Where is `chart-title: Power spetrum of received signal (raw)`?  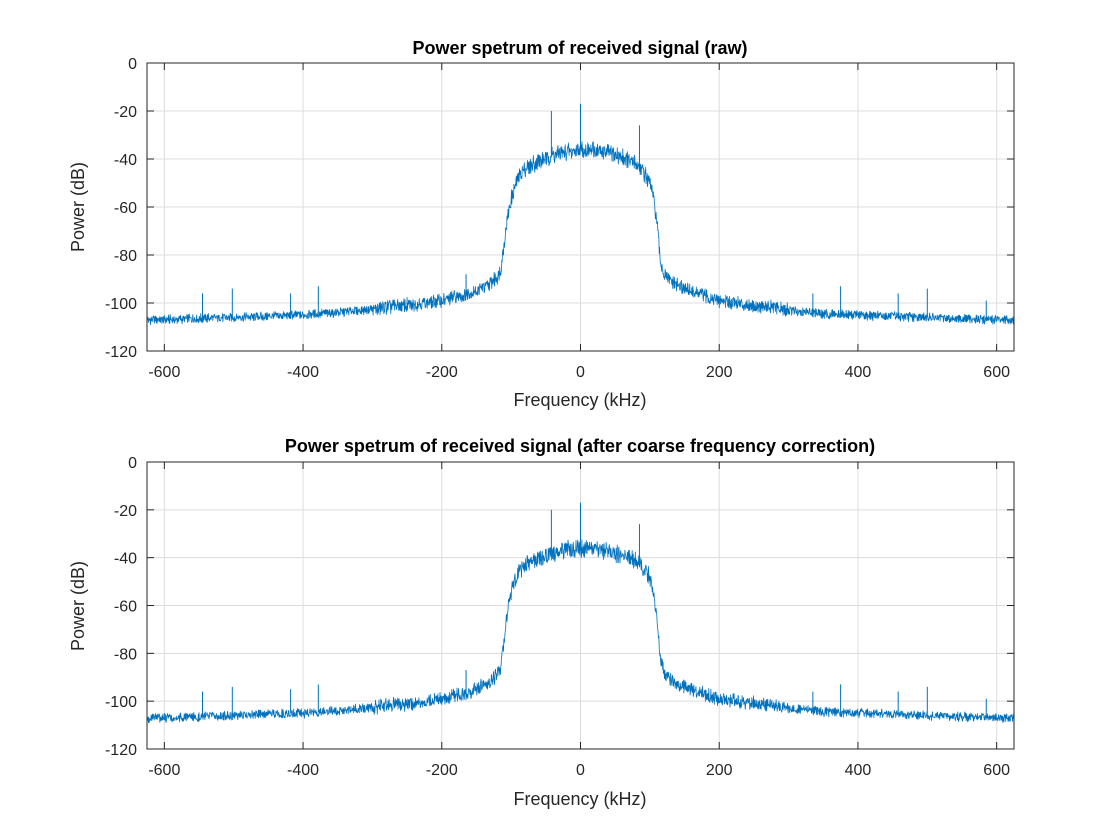
chart-title: Power spetrum of received signal (raw) is located at coordinates (579, 48).